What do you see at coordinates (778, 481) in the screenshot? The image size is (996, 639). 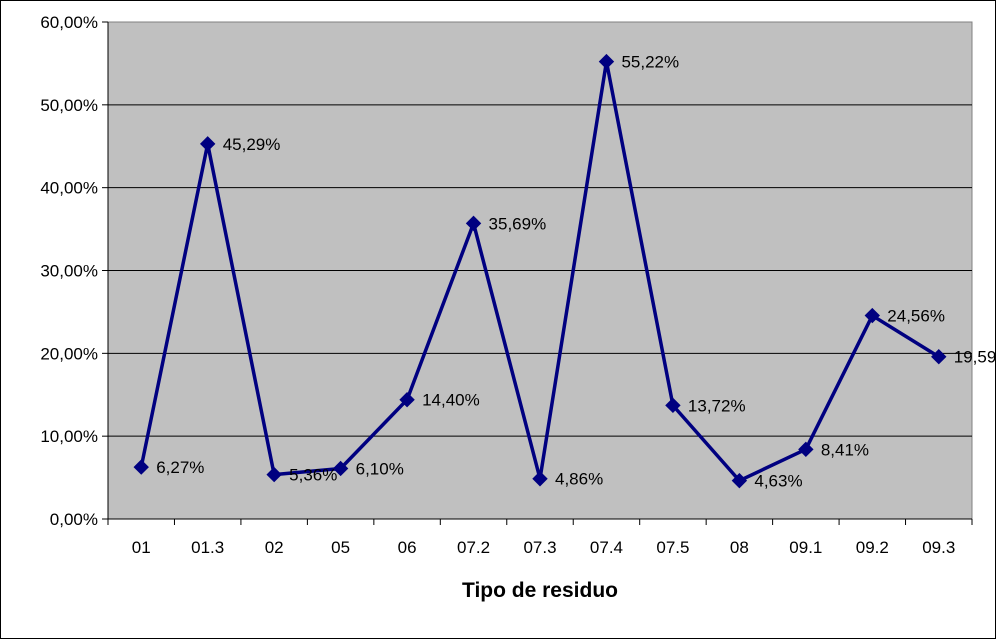 I see `data-label: 4,63%` at bounding box center [778, 481].